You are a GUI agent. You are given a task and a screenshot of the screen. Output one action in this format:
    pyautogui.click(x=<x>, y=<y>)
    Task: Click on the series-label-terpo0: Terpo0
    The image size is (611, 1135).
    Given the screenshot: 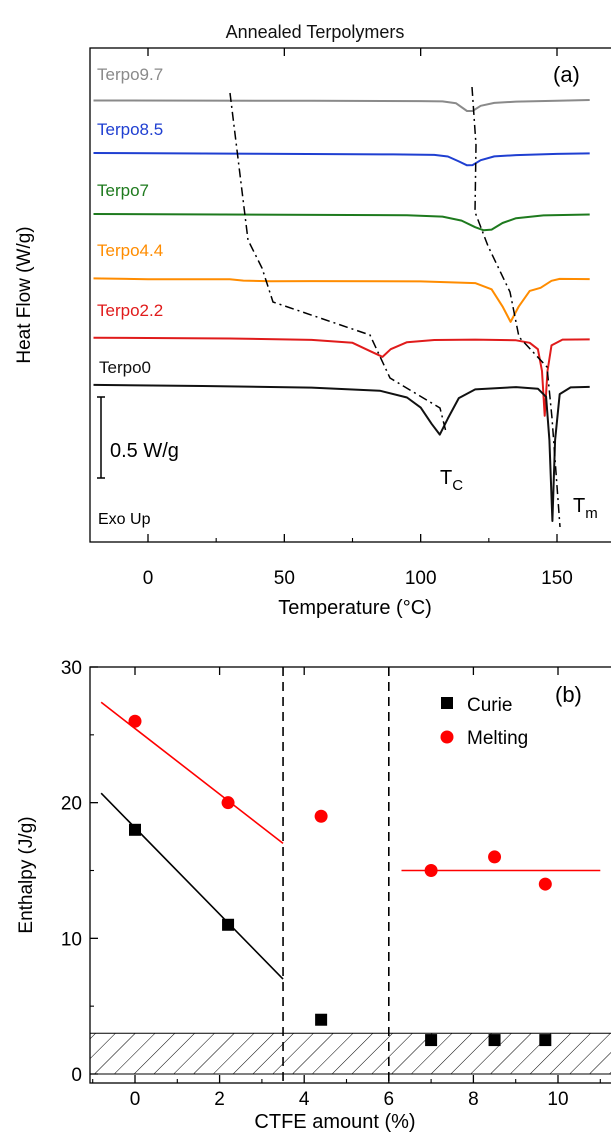 What is the action you would take?
    pyautogui.click(x=125, y=367)
    